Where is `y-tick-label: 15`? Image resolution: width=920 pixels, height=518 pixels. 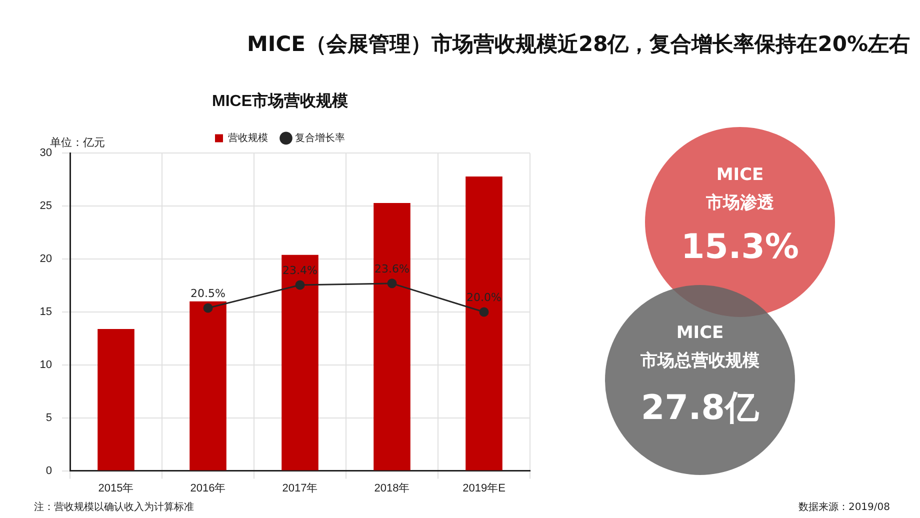
y-tick-label: 15 is located at coordinates (46, 312).